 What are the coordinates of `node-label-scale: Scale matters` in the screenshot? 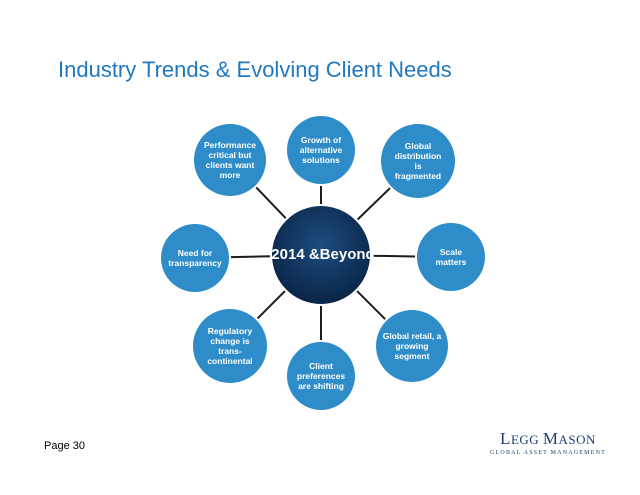 It's located at (451, 257).